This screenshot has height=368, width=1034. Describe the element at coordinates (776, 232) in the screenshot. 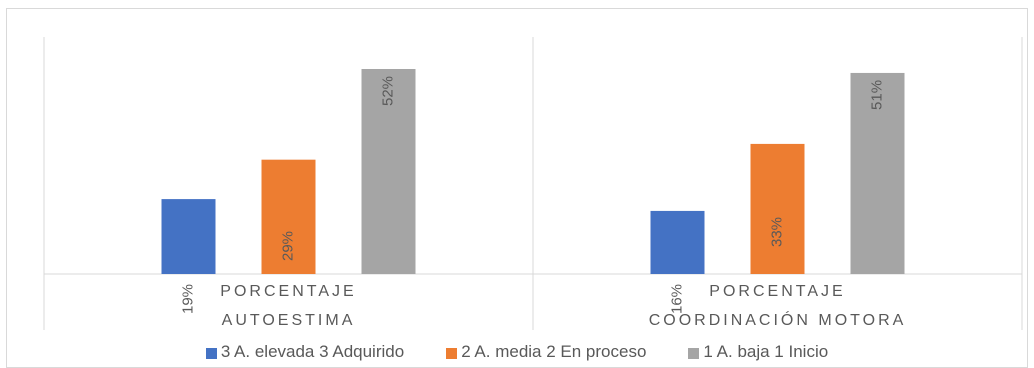

I see `data-label: 33%` at that location.